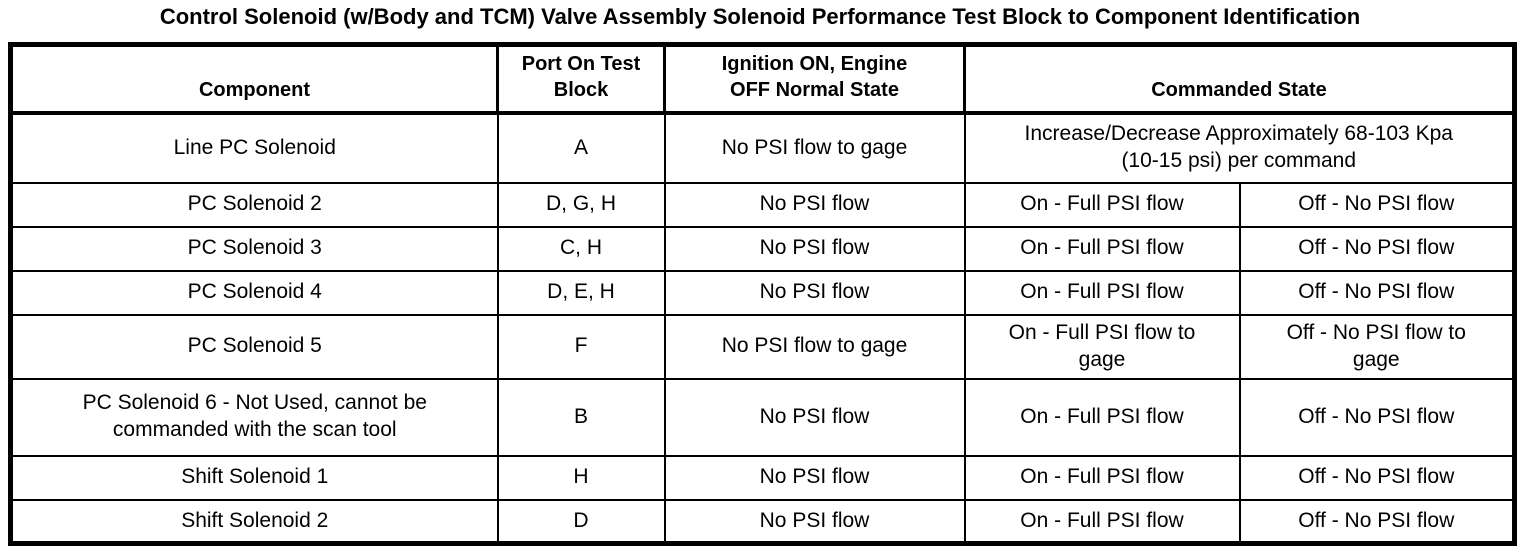 Image resolution: width=1520 pixels, height=552 pixels. What do you see at coordinates (254, 292) in the screenshot?
I see `component-cell: PC Solenoid 4` at bounding box center [254, 292].